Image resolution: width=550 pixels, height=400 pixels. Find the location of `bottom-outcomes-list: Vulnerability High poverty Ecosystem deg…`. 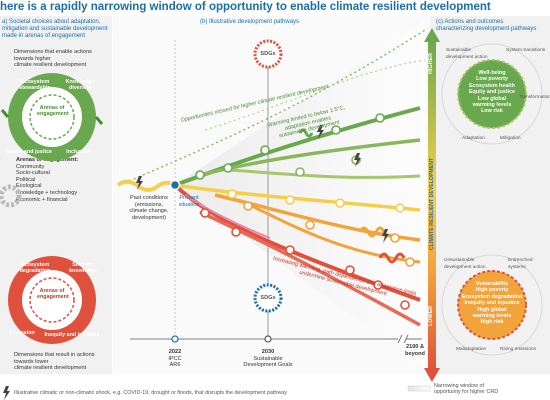

bottom-outcomes-list: Vulnerability High poverty Ecosystem deg… is located at coordinates (492, 303).